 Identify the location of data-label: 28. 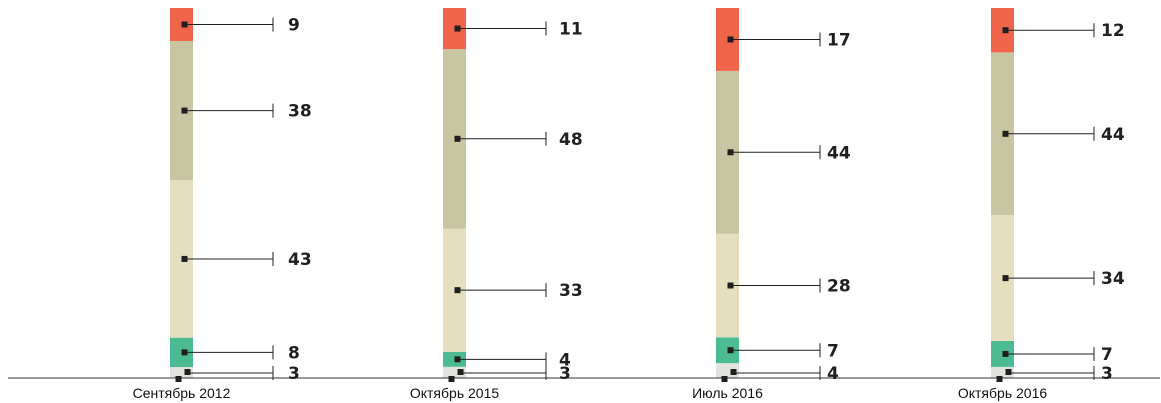
(839, 287).